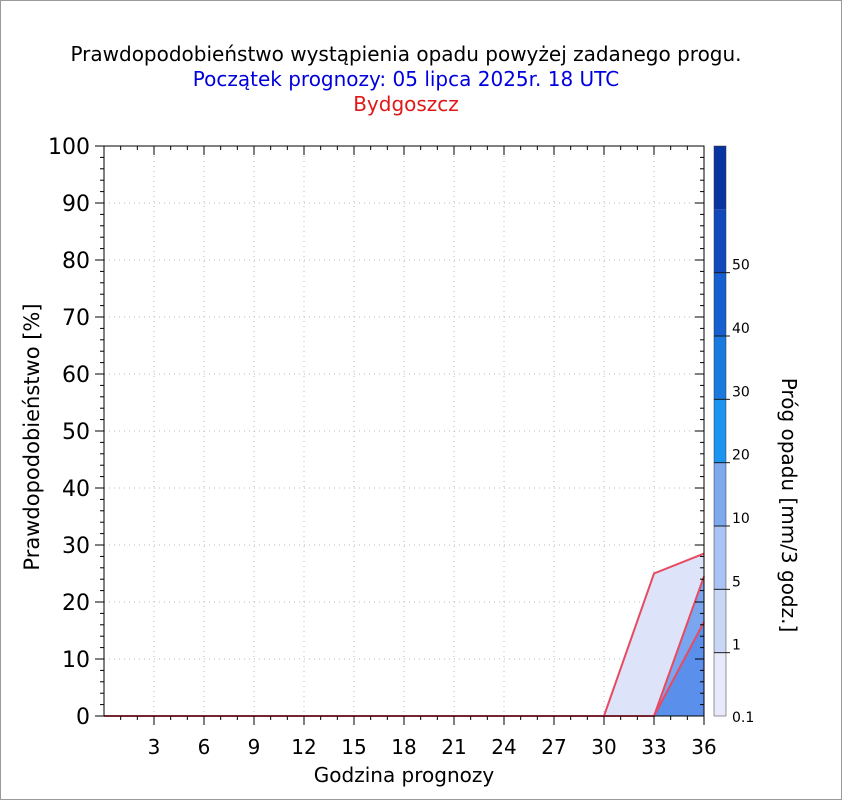 This screenshot has width=842, height=800. What do you see at coordinates (76, 375) in the screenshot?
I see `y-tick-label: 60` at bounding box center [76, 375].